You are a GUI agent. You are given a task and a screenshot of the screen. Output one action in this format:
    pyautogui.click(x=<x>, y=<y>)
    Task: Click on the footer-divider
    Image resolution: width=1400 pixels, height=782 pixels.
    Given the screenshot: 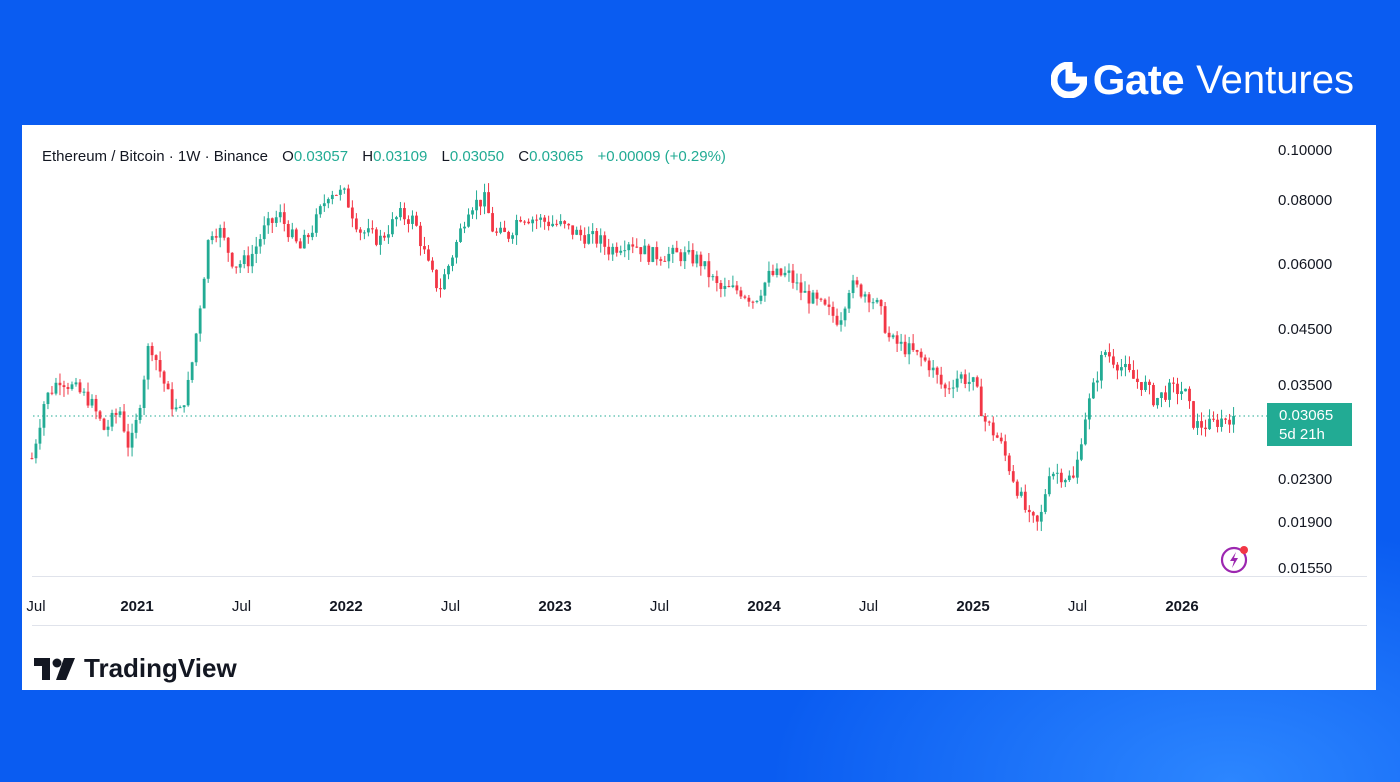 What is the action you would take?
    pyautogui.click(x=699, y=625)
    